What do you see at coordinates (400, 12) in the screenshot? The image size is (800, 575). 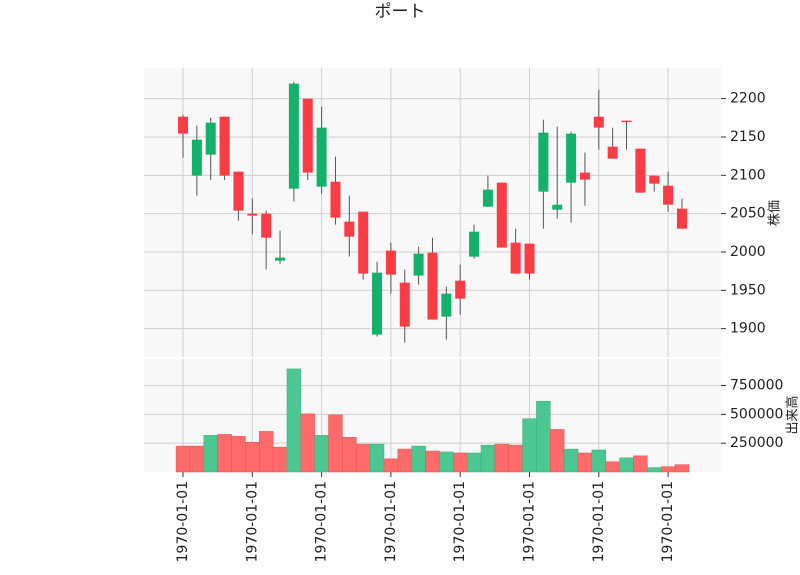 I see `chart-title: ポート` at bounding box center [400, 12].